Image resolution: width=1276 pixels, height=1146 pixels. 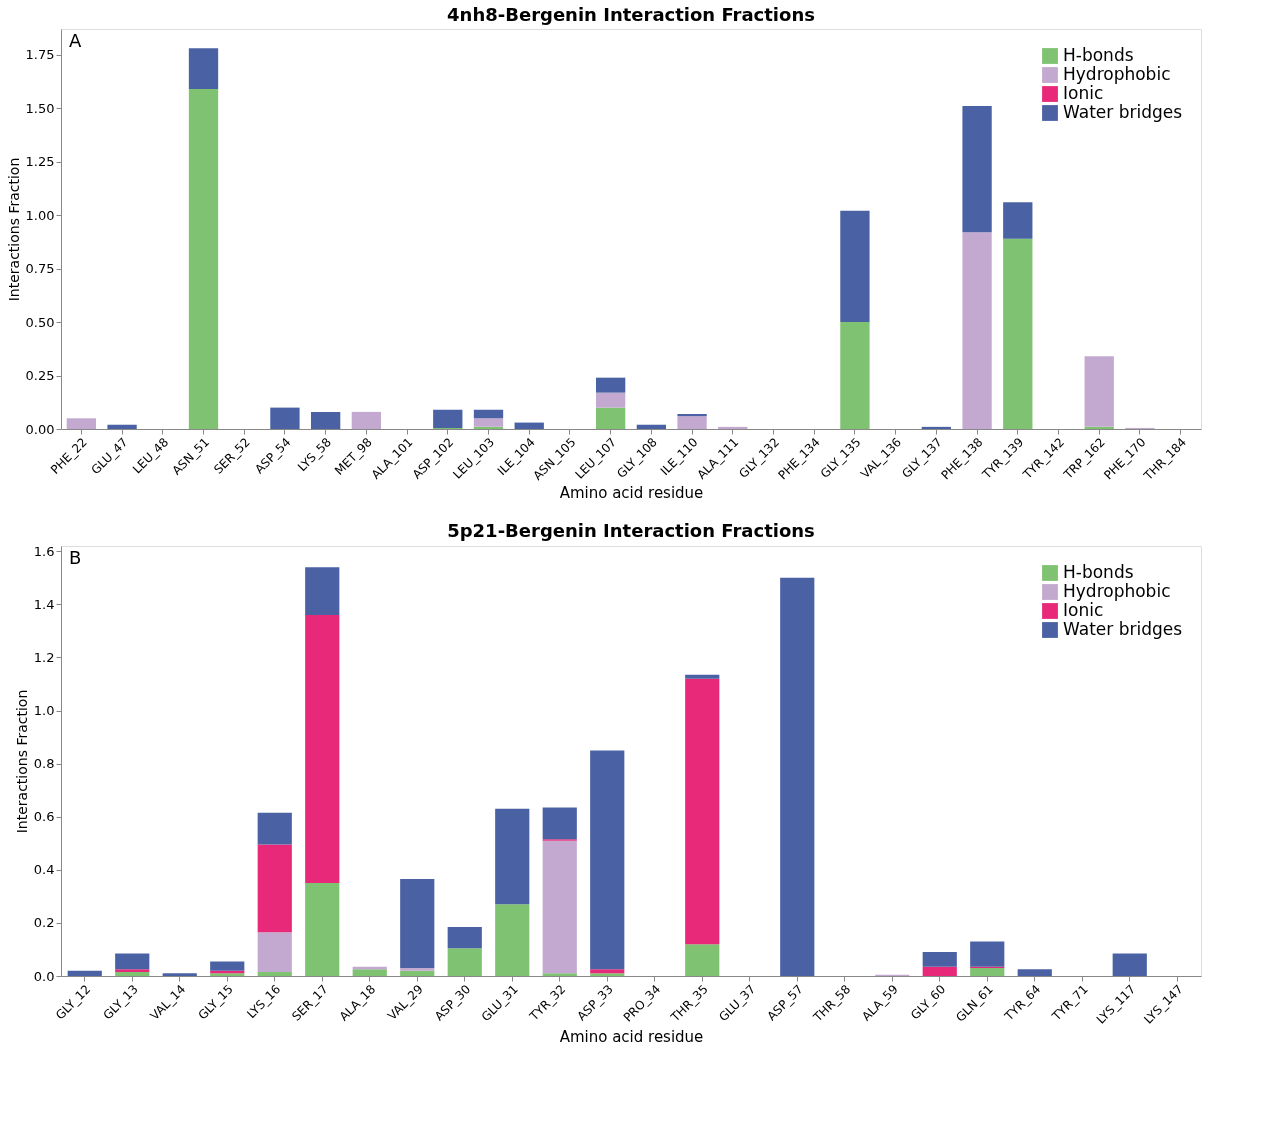 What do you see at coordinates (44, 764) in the screenshot?
I see `y-tick-label: 0.8` at bounding box center [44, 764].